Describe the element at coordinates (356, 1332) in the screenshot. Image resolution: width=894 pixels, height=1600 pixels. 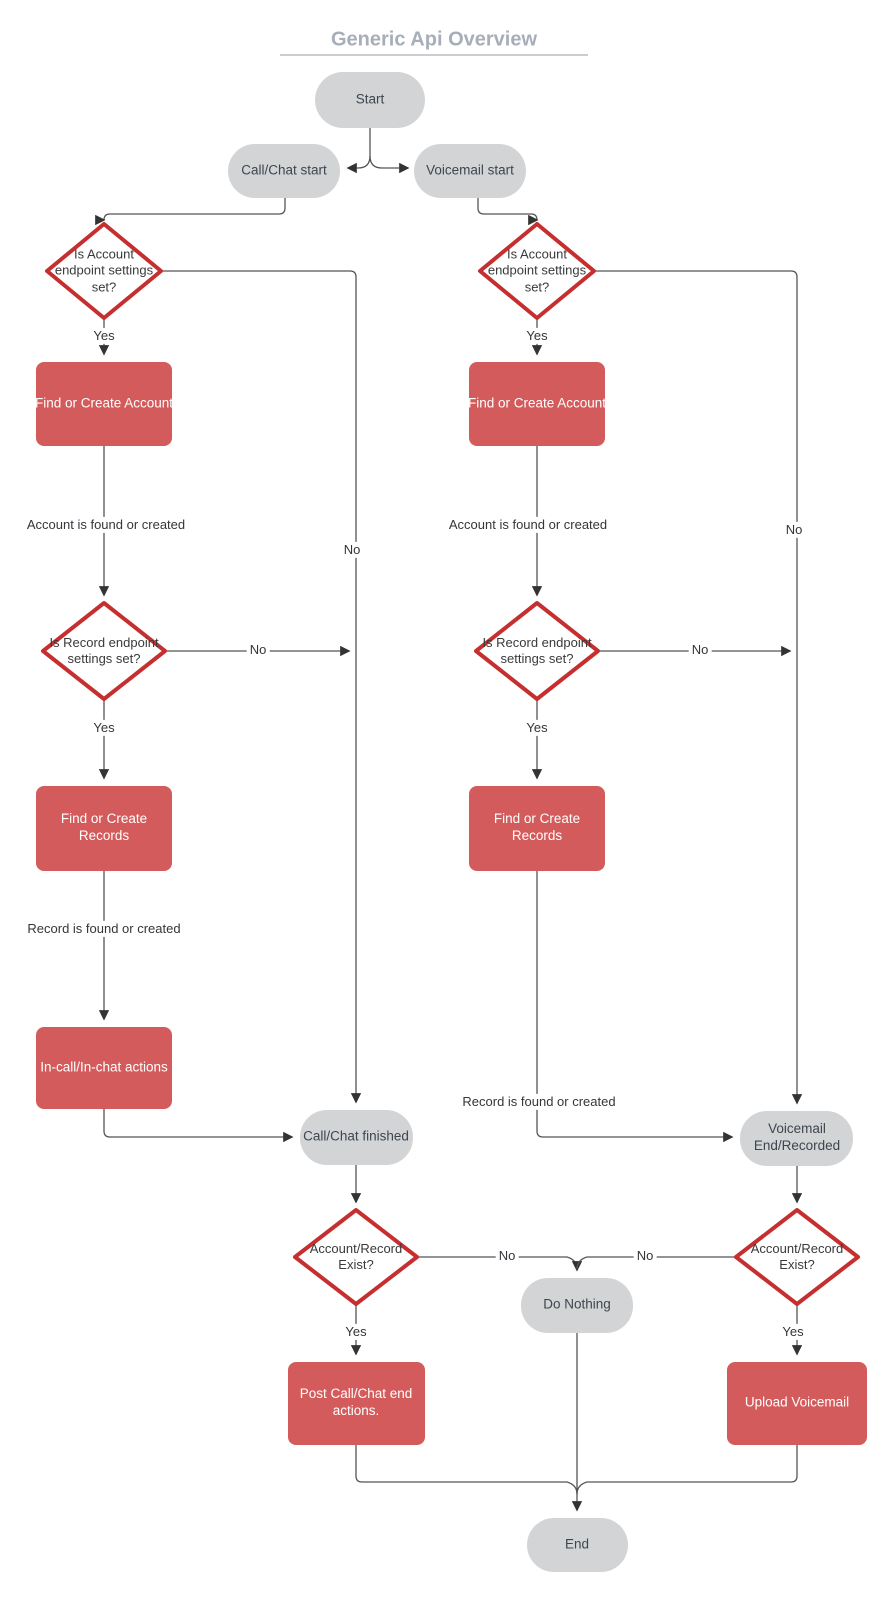
I see `edge-label-yes-exist-left: Yes` at that location.